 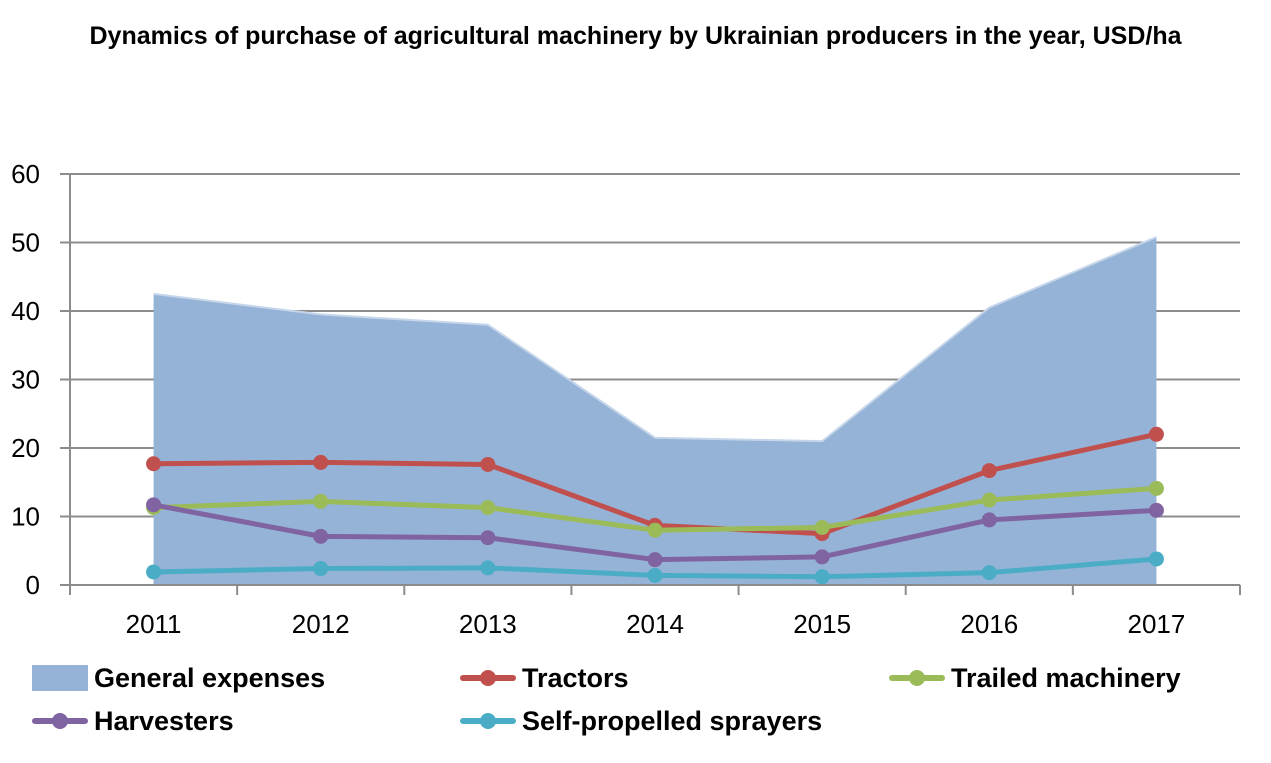 I want to click on x-tick-label-2016: 2016, so click(x=989, y=624).